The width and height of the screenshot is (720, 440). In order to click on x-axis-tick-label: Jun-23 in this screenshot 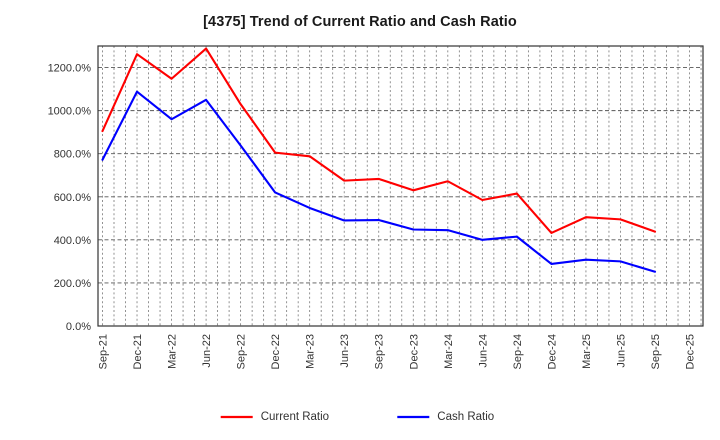, I will do `click(345, 351)`.